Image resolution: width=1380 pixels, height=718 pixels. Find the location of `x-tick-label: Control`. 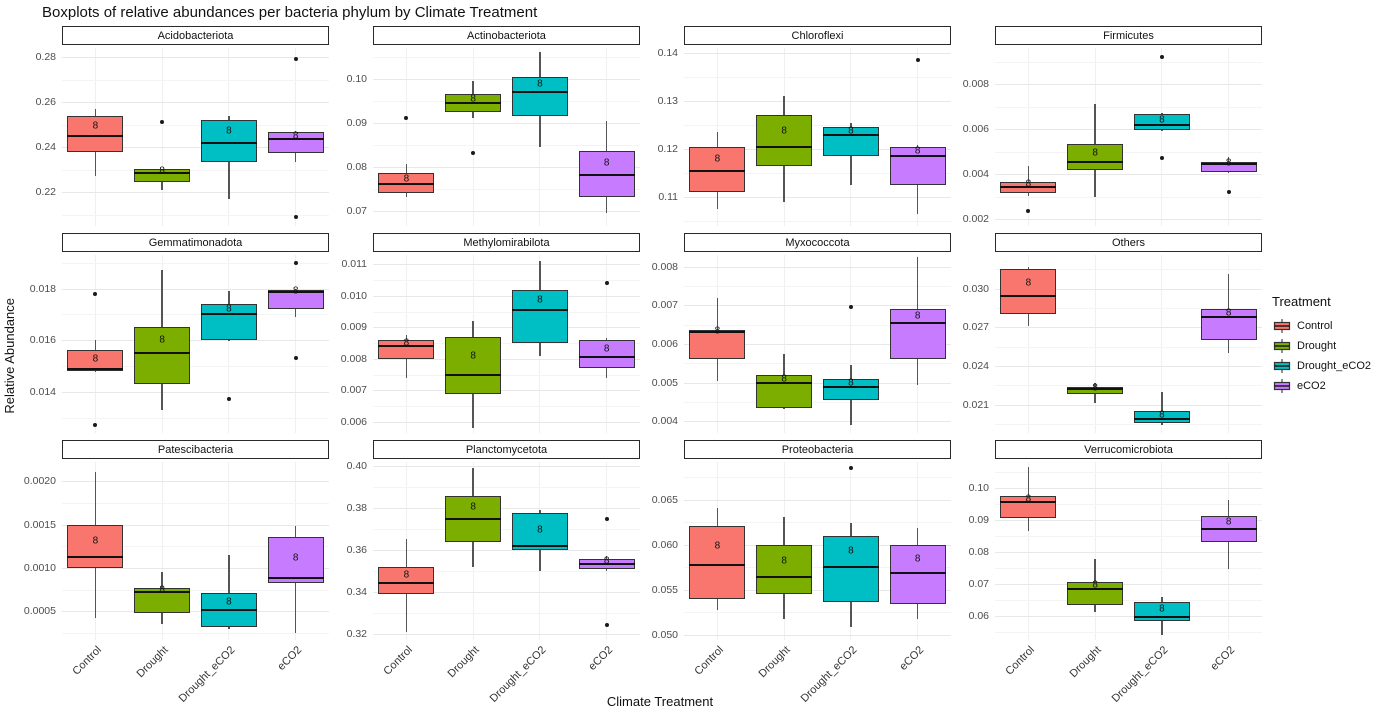

x-tick-label: Control is located at coordinates (87, 661).